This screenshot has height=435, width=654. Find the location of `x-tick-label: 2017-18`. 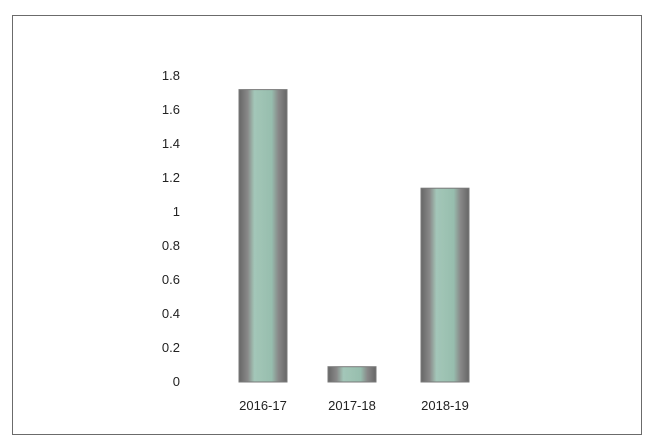

x-tick-label: 2017-18 is located at coordinates (352, 405).